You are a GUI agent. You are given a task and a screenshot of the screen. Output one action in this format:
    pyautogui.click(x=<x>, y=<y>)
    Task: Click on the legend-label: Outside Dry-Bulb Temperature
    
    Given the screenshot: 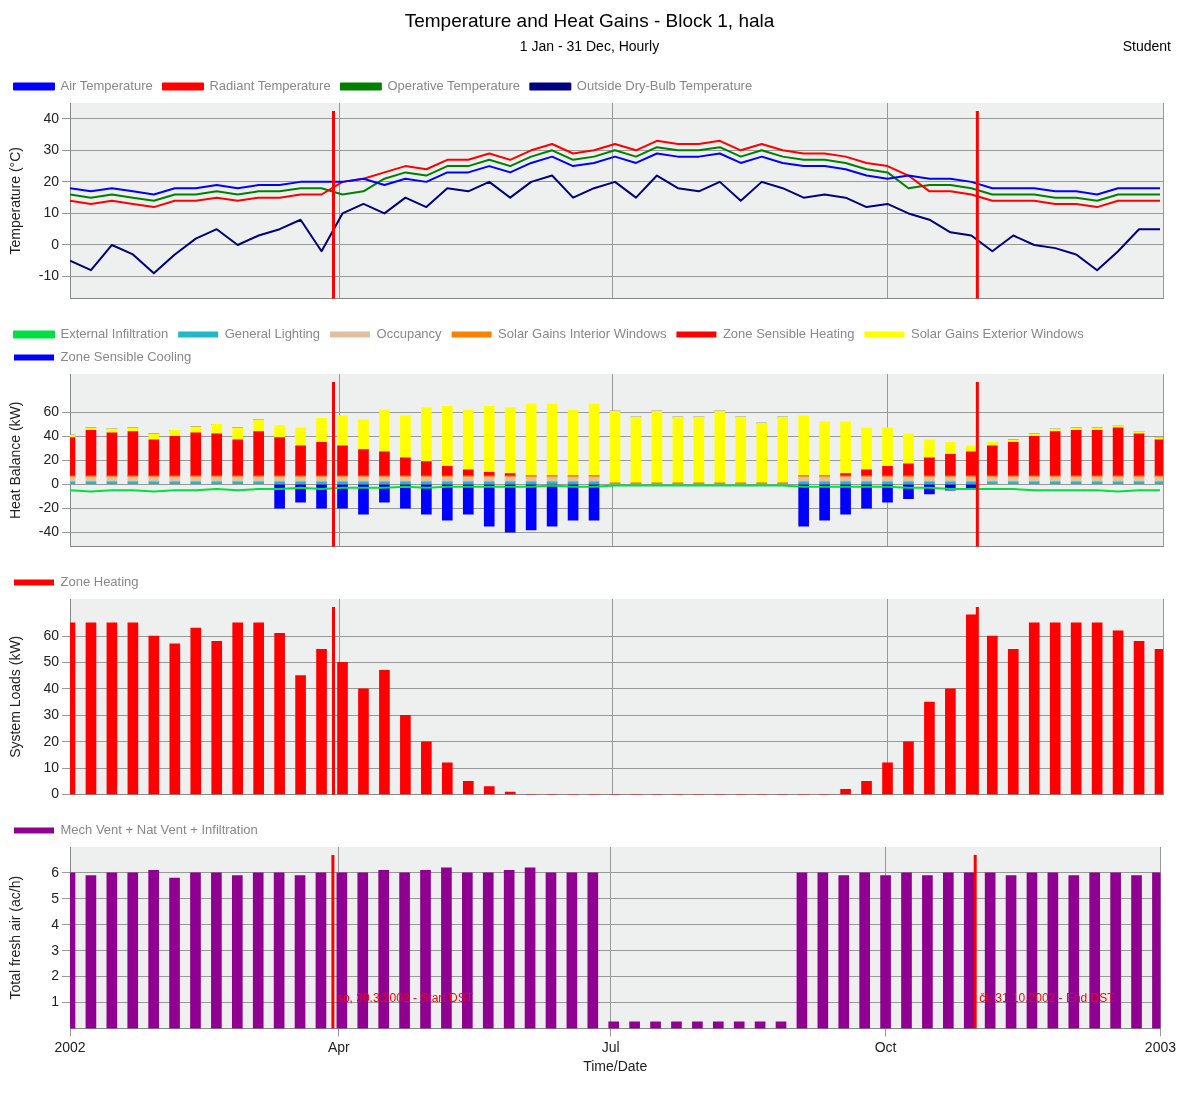 What is the action you would take?
    pyautogui.click(x=664, y=86)
    